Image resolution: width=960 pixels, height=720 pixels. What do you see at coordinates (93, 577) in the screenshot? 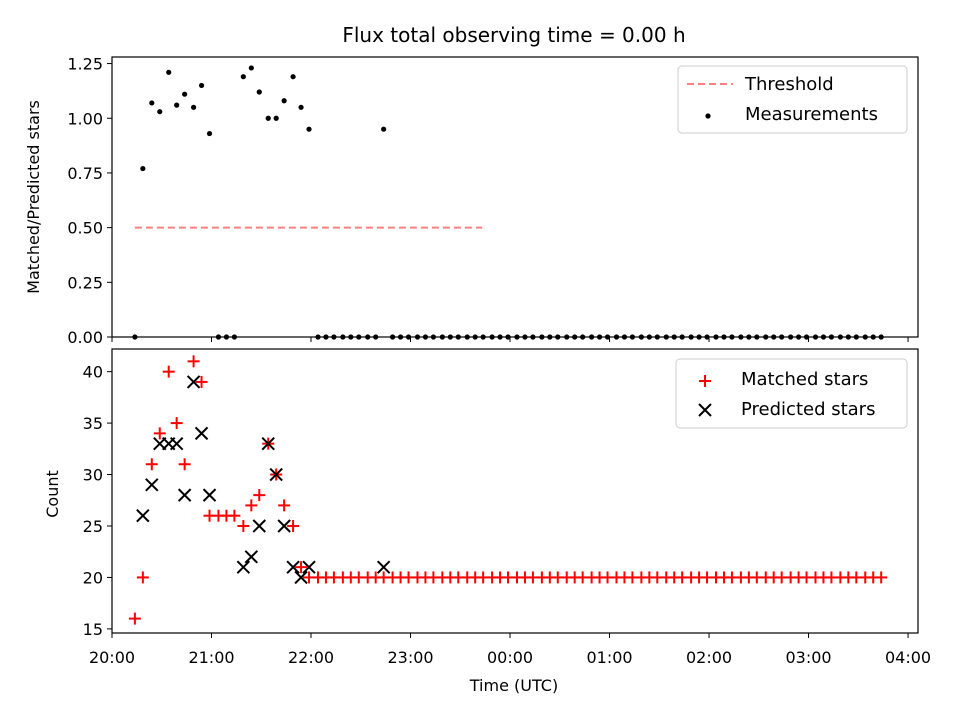
I see `bottom-y-tick-label: 20` at bounding box center [93, 577].